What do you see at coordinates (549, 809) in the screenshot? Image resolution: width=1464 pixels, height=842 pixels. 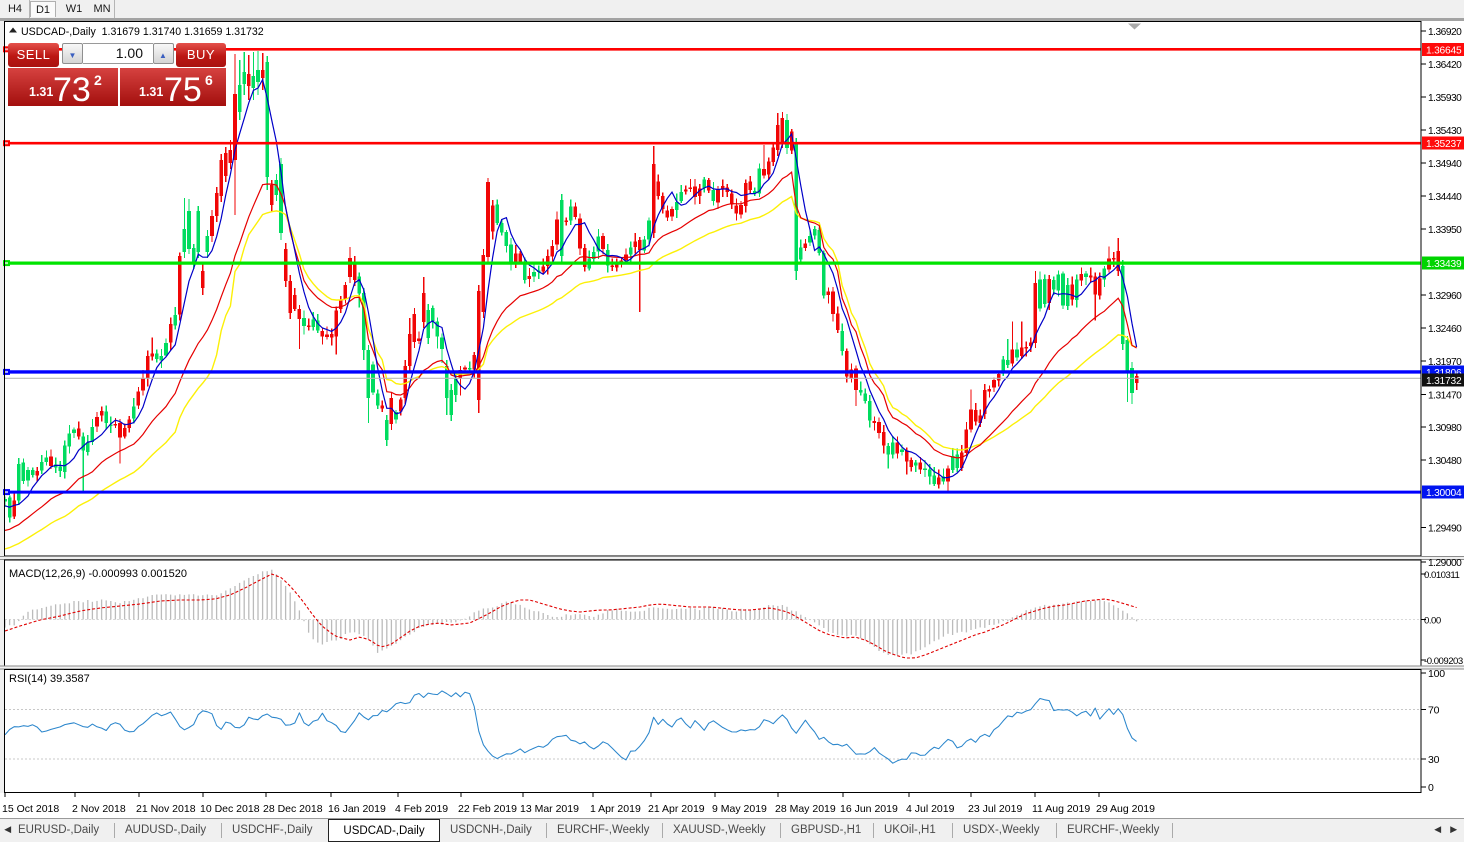 I see `svg-text: 13 Mar 2019` at bounding box center [549, 809].